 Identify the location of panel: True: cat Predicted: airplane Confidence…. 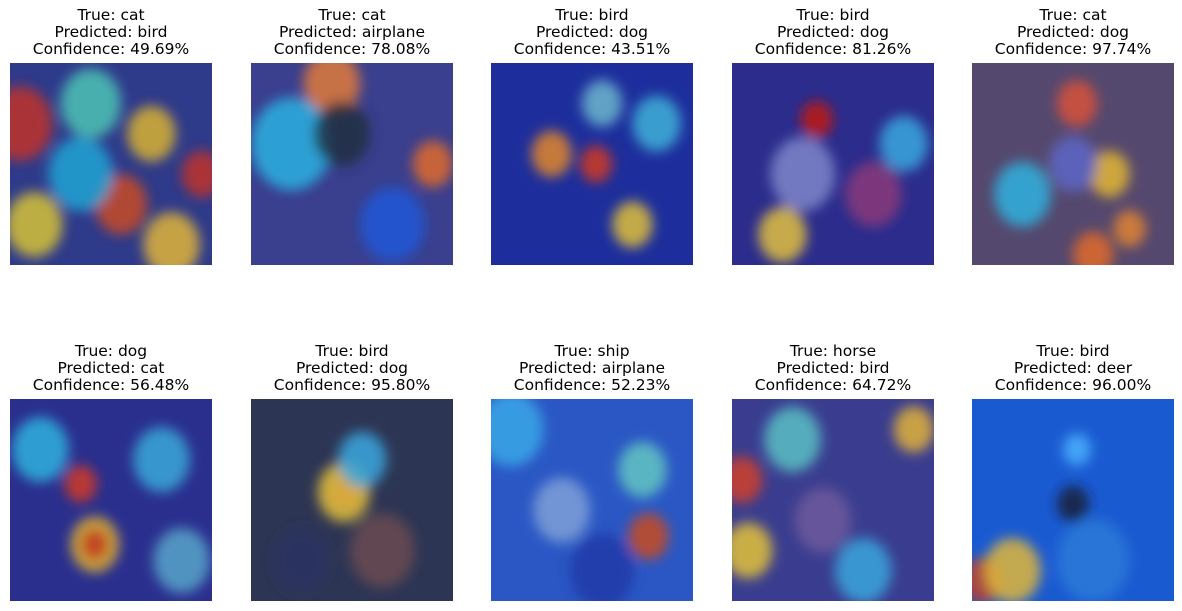
(352, 136).